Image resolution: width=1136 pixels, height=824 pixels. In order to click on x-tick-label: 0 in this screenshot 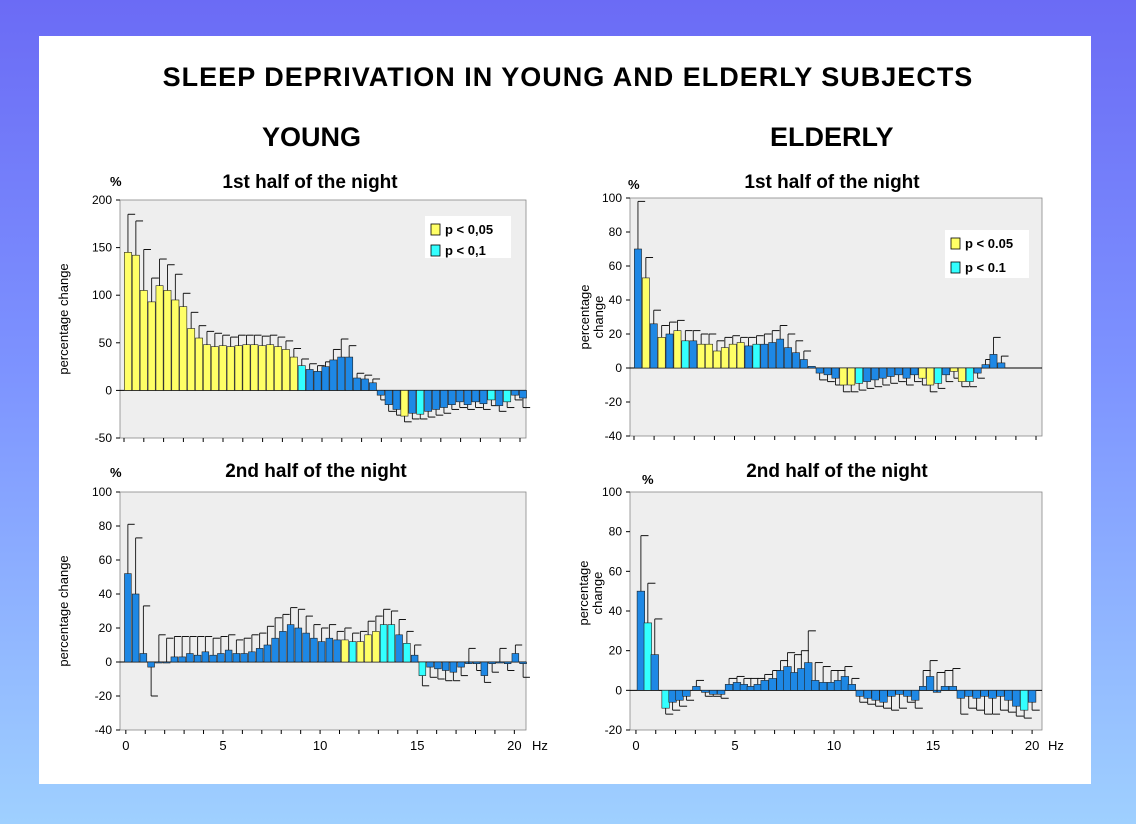, I will do `click(125, 745)`.